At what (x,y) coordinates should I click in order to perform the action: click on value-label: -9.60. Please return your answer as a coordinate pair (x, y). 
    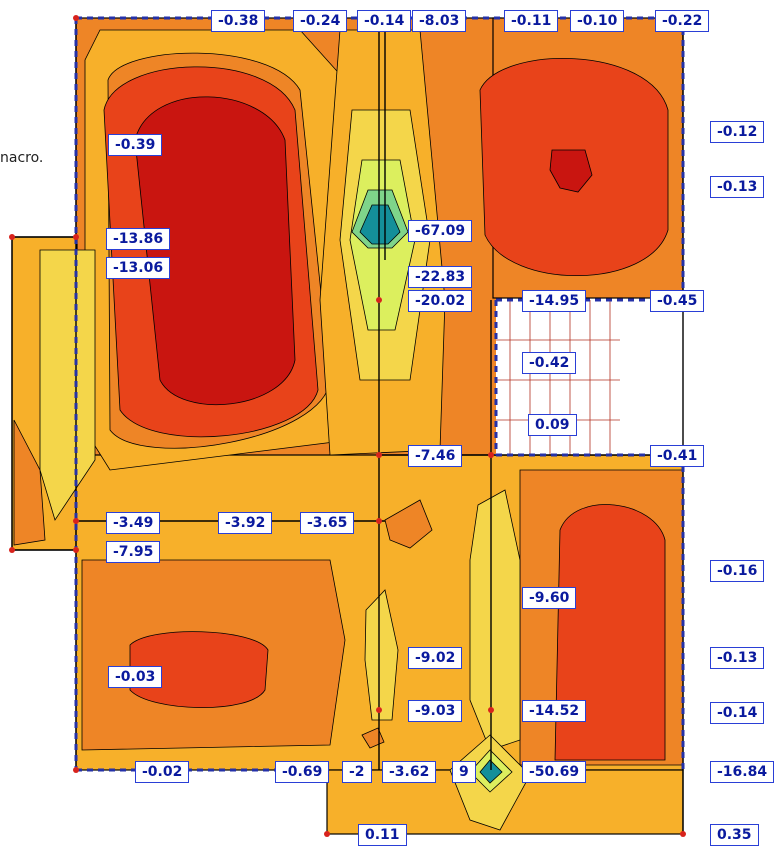
    Looking at the image, I should click on (549, 598).